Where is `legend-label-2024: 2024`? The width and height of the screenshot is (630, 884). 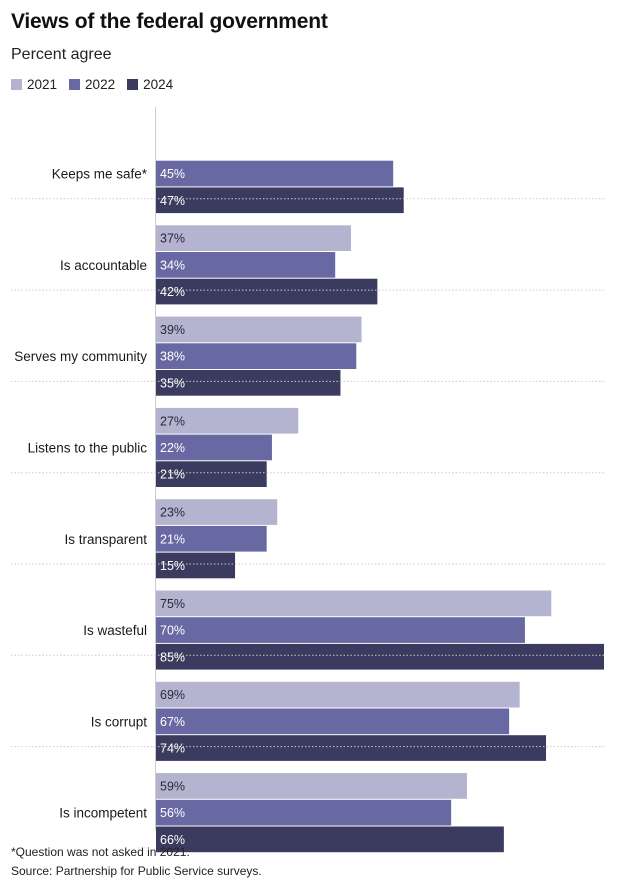
legend-label-2024: 2024 is located at coordinates (158, 84).